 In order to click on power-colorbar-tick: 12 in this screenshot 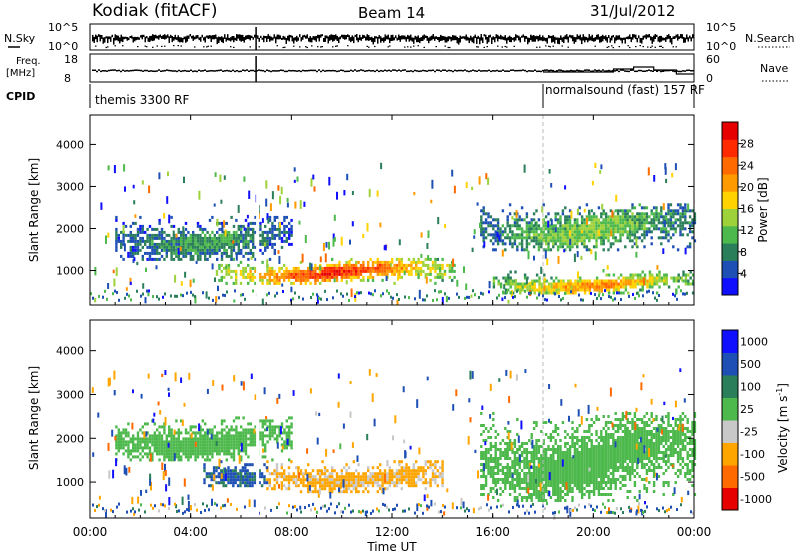, I will do `click(747, 230)`.